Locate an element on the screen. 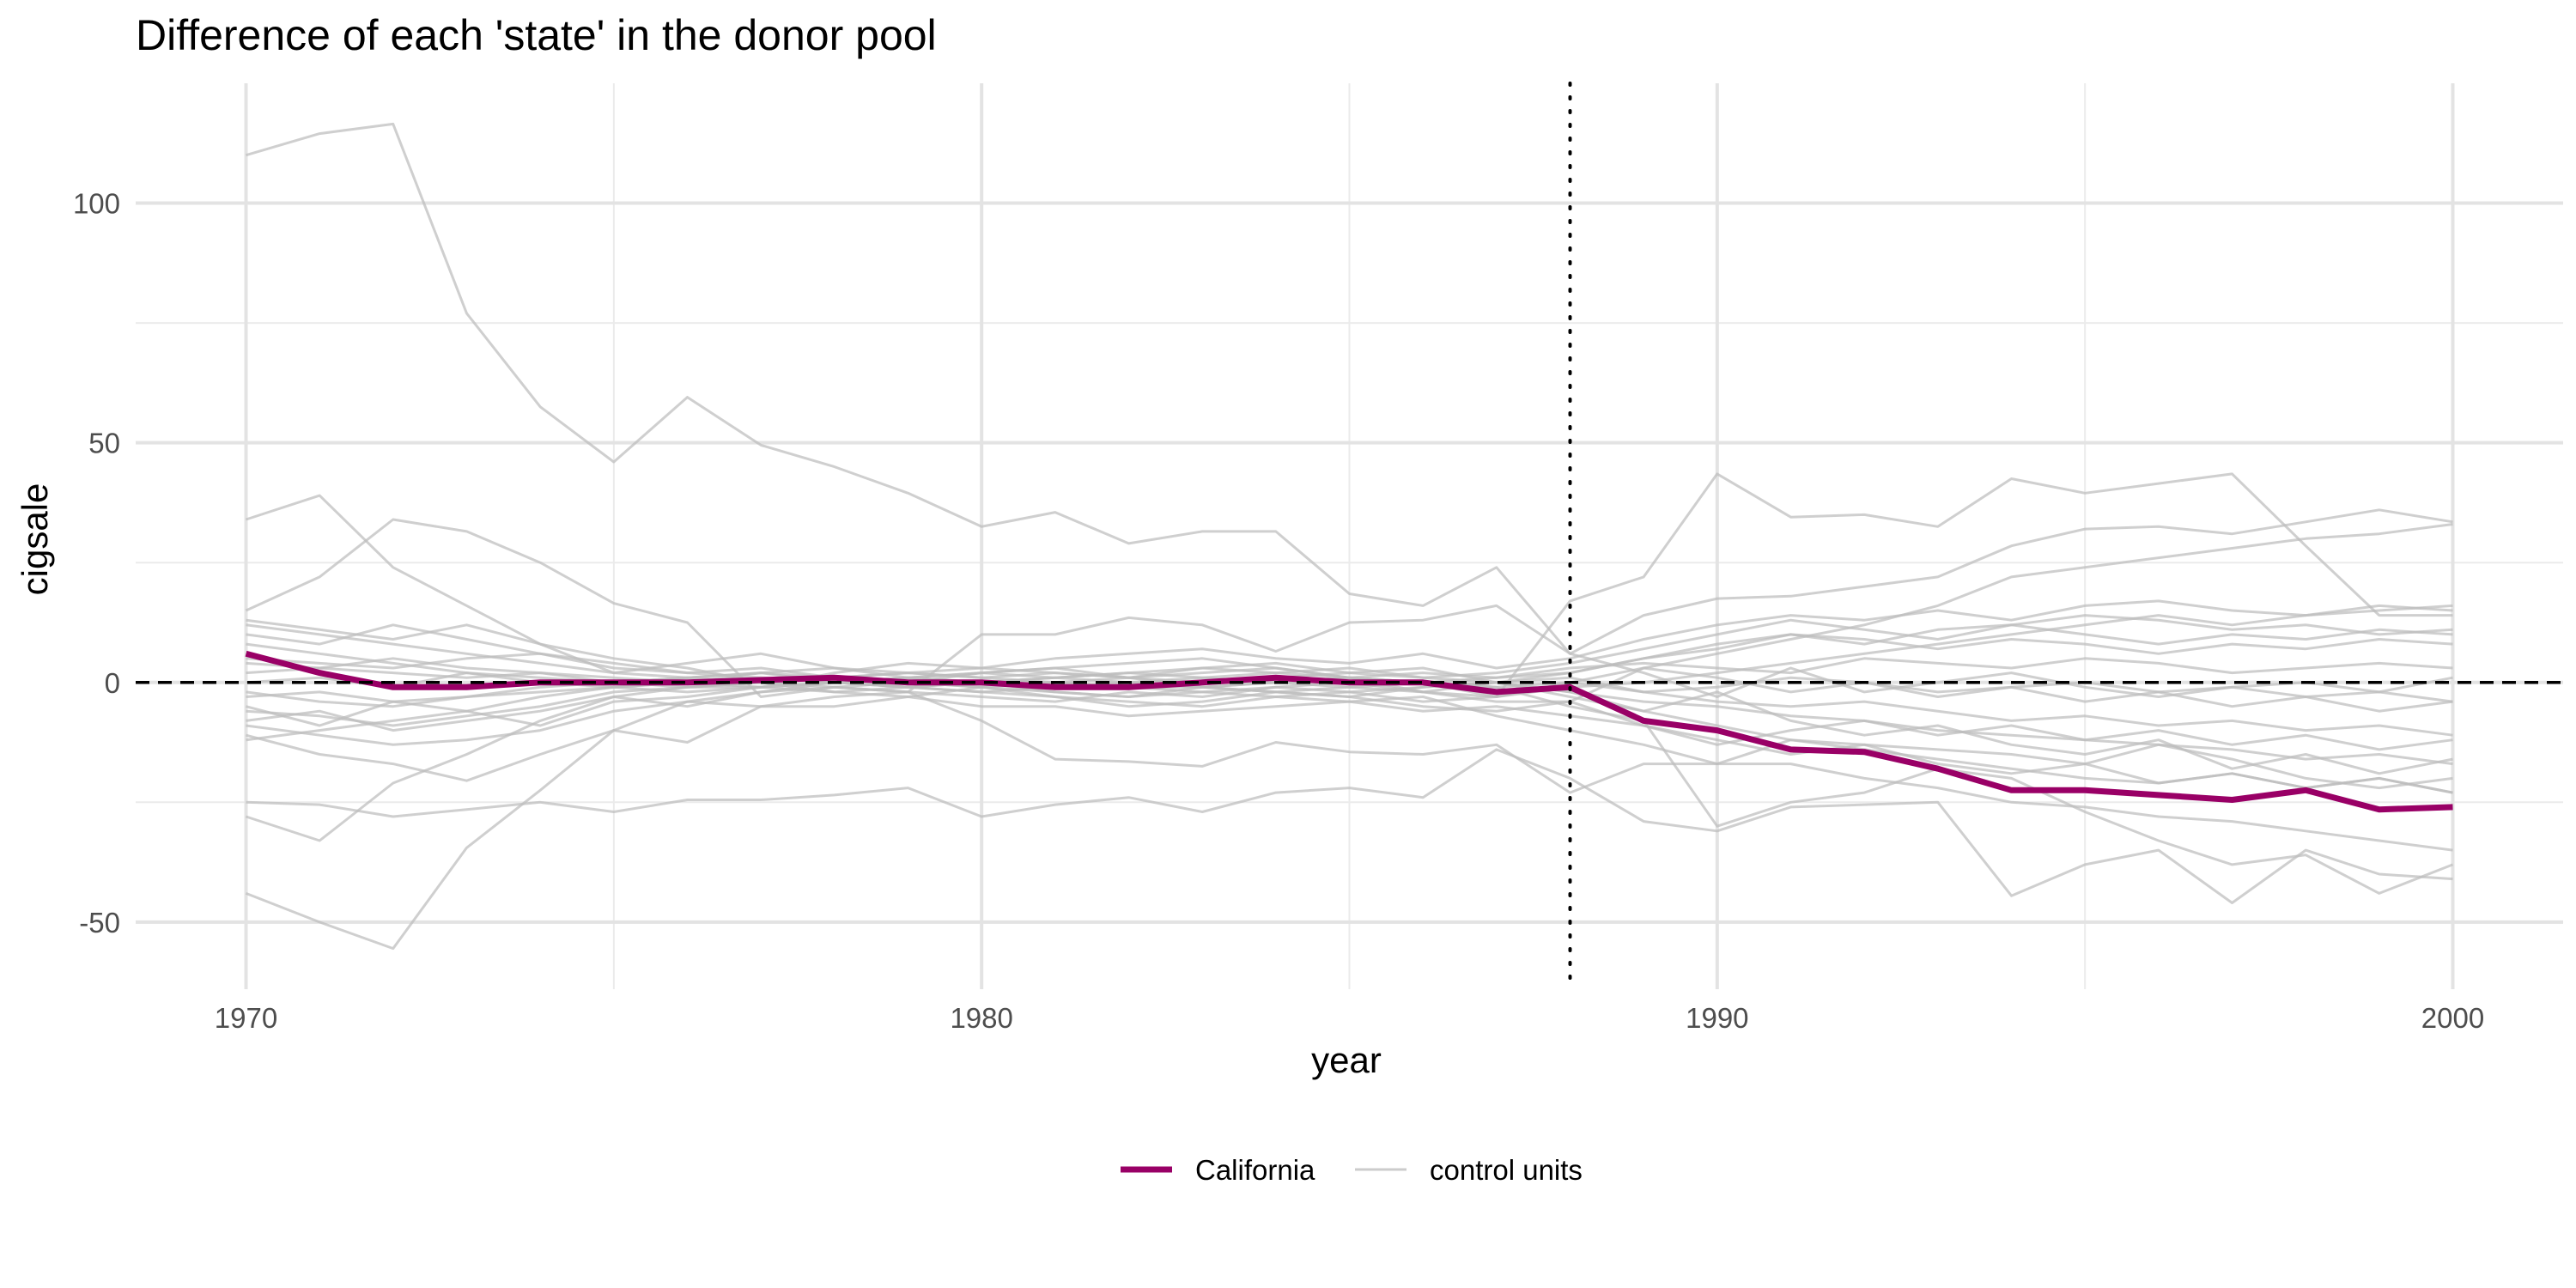  y-tick-label: -50 is located at coordinates (99, 923).